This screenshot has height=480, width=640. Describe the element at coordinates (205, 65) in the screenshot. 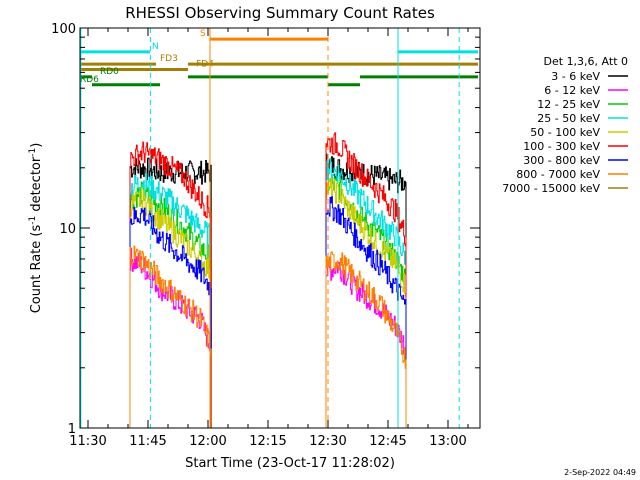

I see `state-bar-label-fd4: FD4` at that location.